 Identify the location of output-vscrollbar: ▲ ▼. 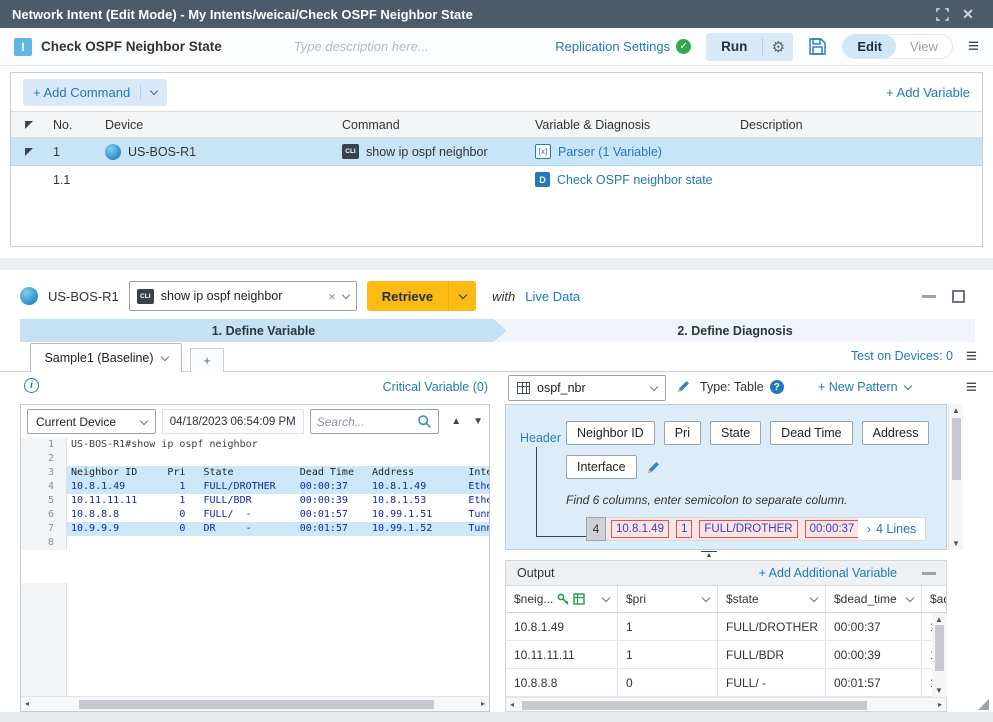
(939, 655).